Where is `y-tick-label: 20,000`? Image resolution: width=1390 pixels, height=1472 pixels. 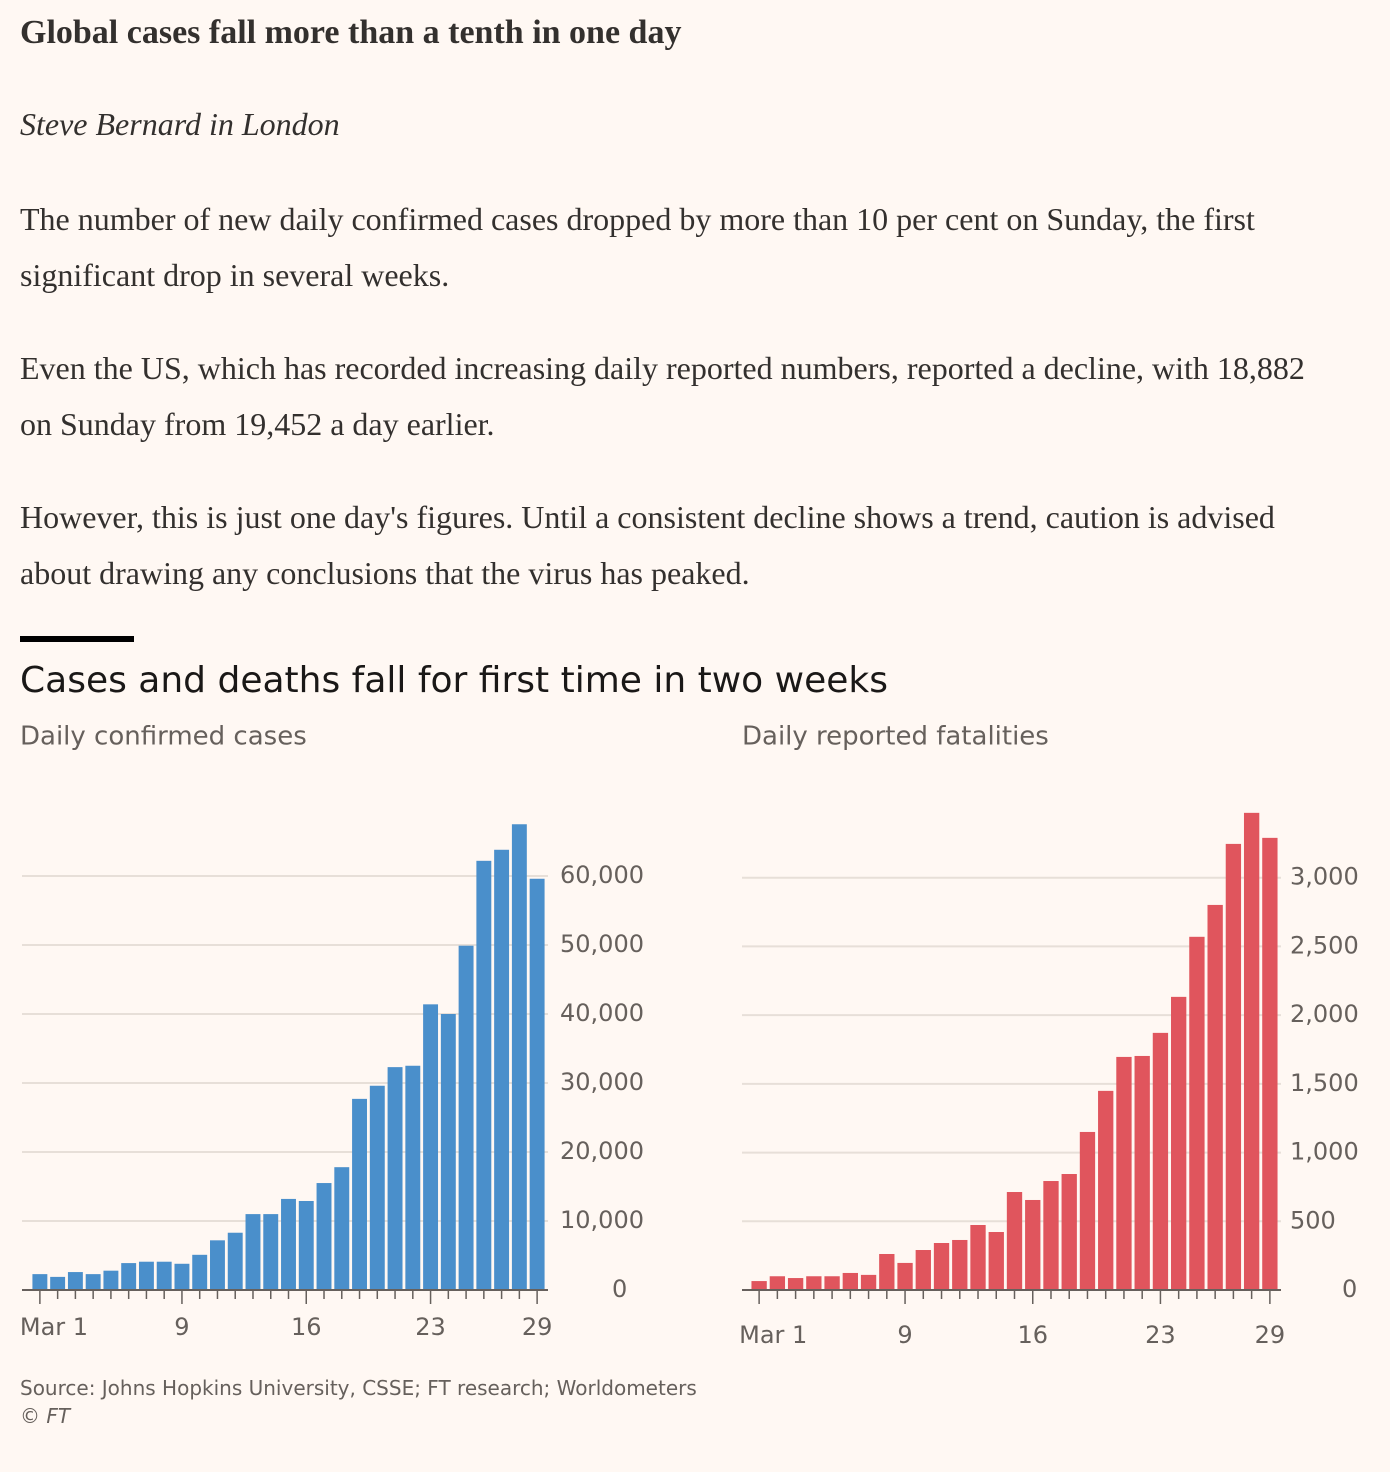
y-tick-label: 20,000 is located at coordinates (602, 1151).